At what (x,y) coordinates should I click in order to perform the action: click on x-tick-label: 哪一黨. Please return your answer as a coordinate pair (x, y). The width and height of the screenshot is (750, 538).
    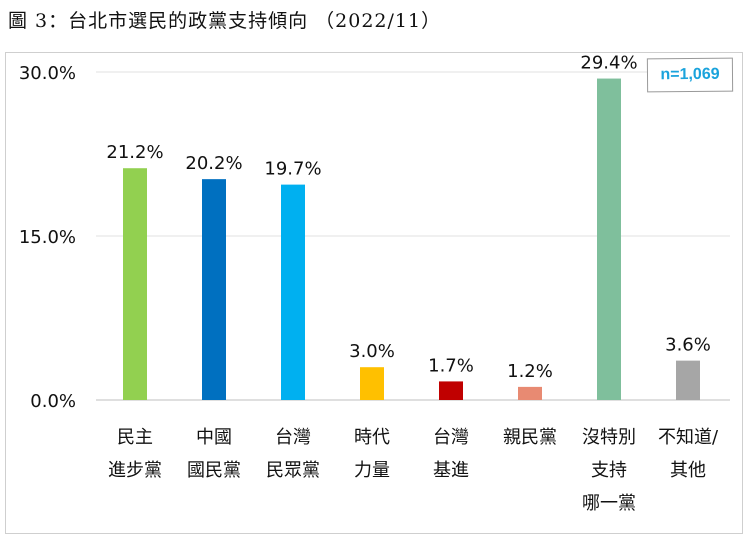
    Looking at the image, I should click on (609, 503).